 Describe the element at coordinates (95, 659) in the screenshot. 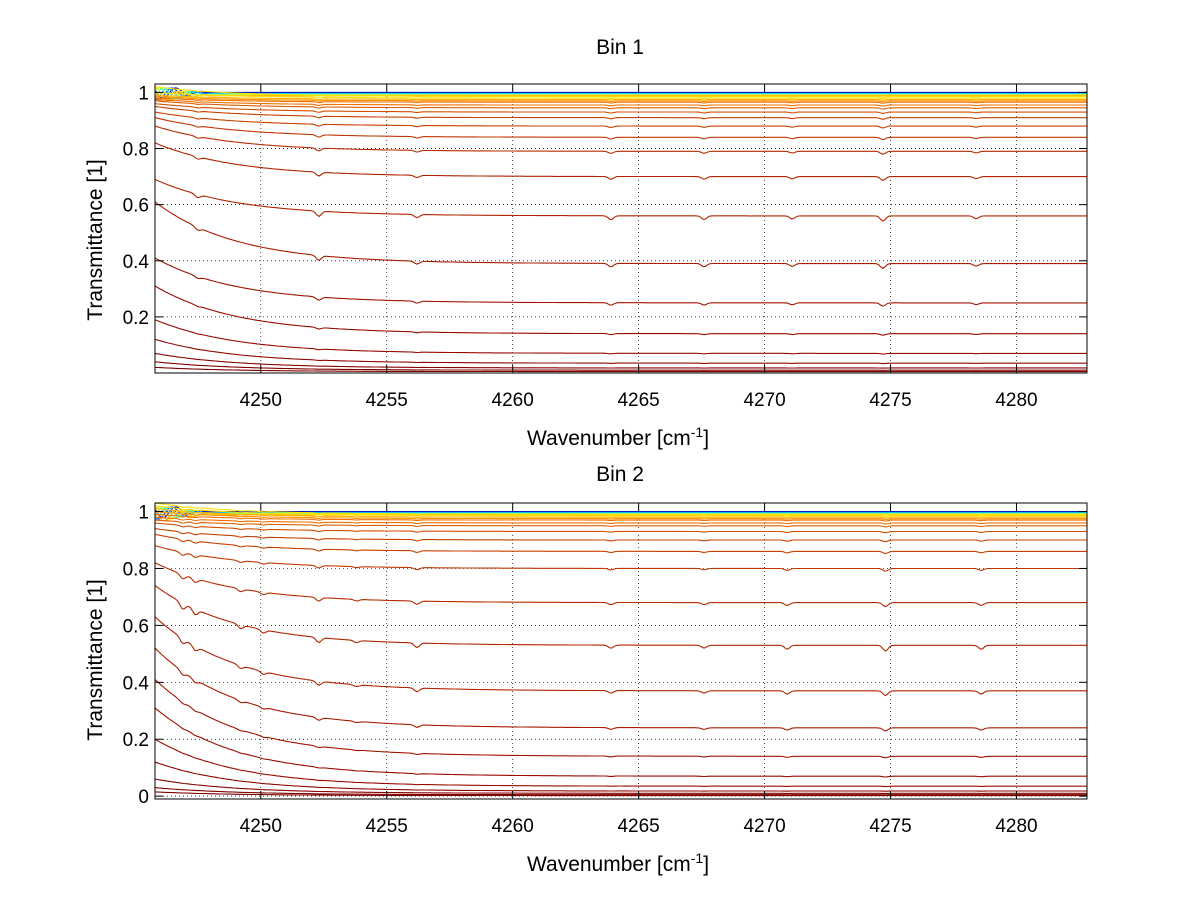

I see `bin-2-y-axis-label: Transmittance [1]` at that location.